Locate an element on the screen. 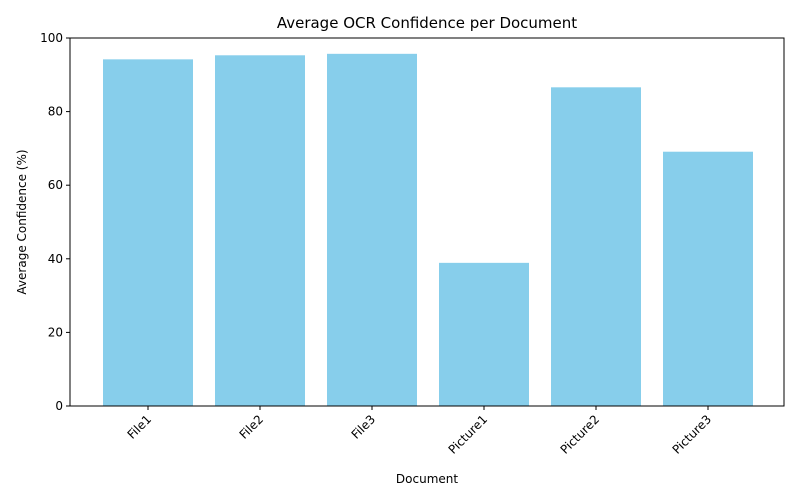 The width and height of the screenshot is (800, 500). y-tick-label: 60 is located at coordinates (55, 185).